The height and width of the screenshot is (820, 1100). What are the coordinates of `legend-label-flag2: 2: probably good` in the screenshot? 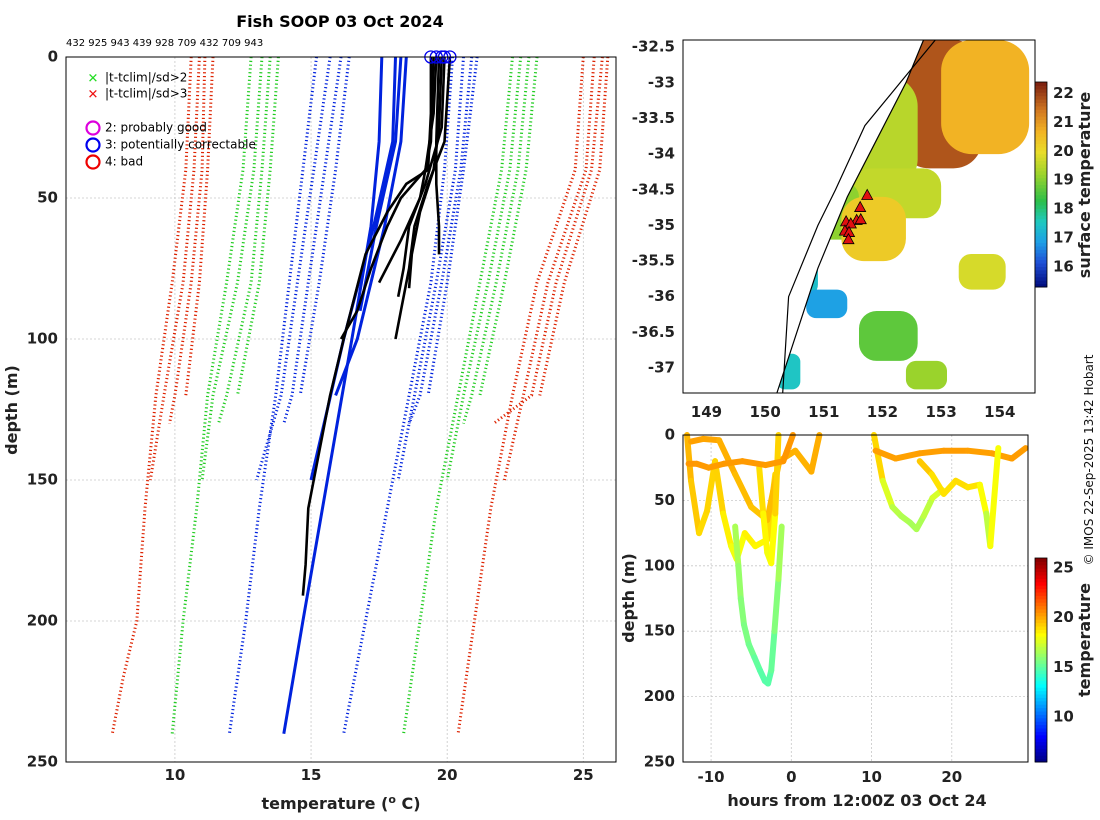 It's located at (156, 128).